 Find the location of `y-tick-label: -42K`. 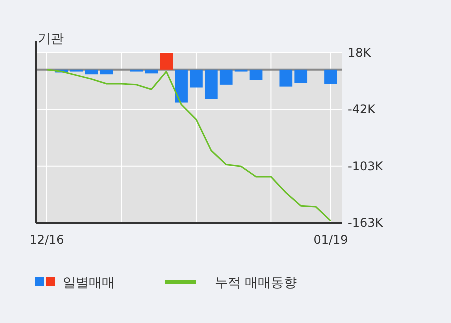

y-tick-label: -42K is located at coordinates (362, 109).